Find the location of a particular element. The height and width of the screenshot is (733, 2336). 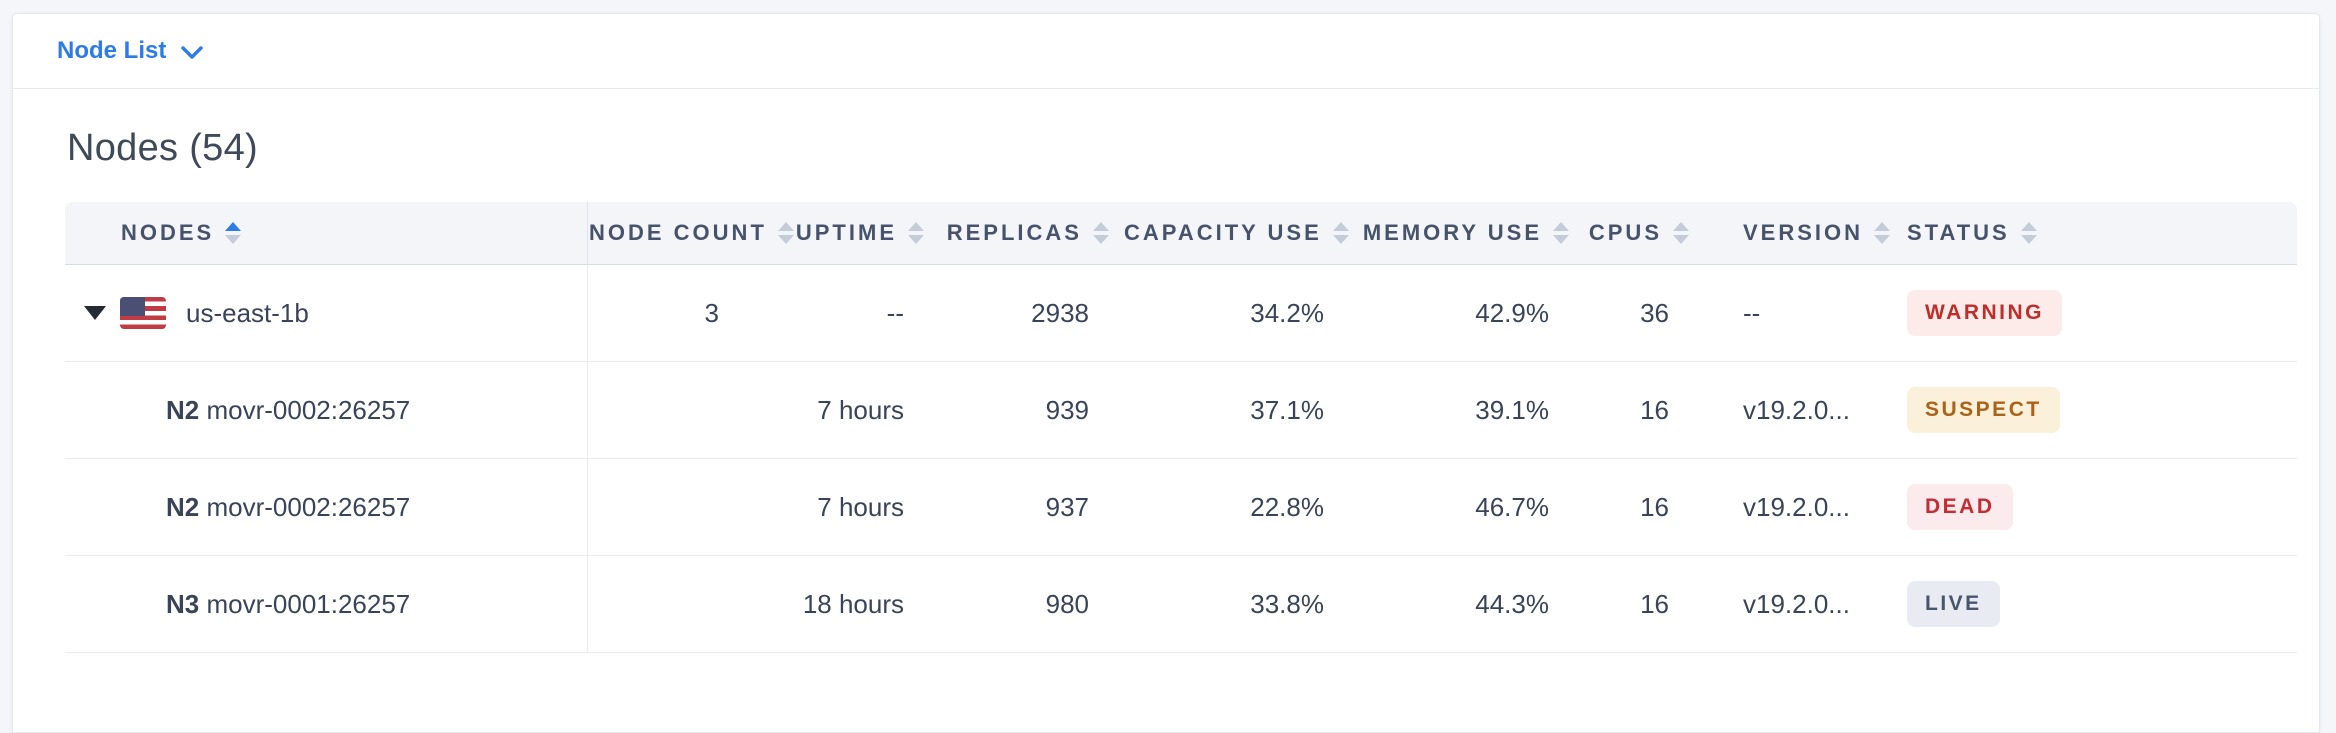

region-row: us-east-1b 3 -- 2938 34.2% 42.9% 36 -- WARNING is located at coordinates (1181, 313).